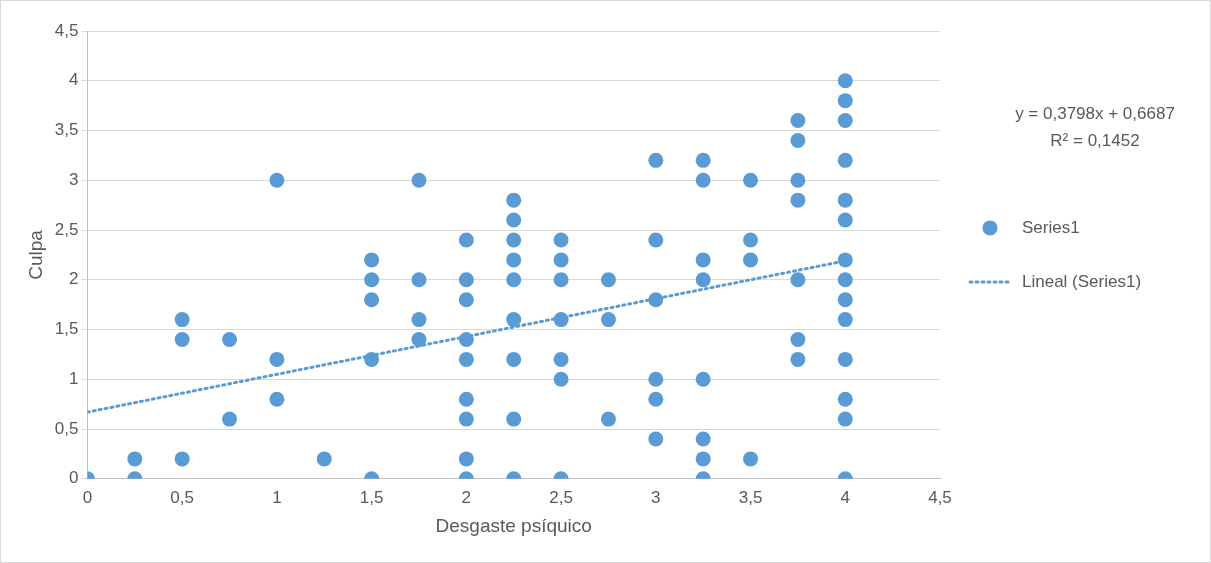  What do you see at coordinates (1082, 281) in the screenshot?
I see `legend-label: Lineal (Series1)` at bounding box center [1082, 281].